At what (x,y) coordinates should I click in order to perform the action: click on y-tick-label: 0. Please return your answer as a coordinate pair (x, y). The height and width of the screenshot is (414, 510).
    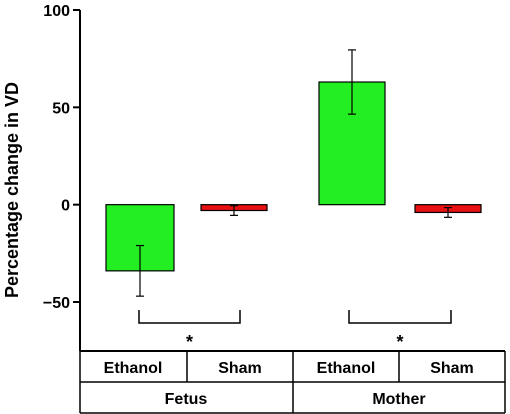
    Looking at the image, I should click on (65, 206).